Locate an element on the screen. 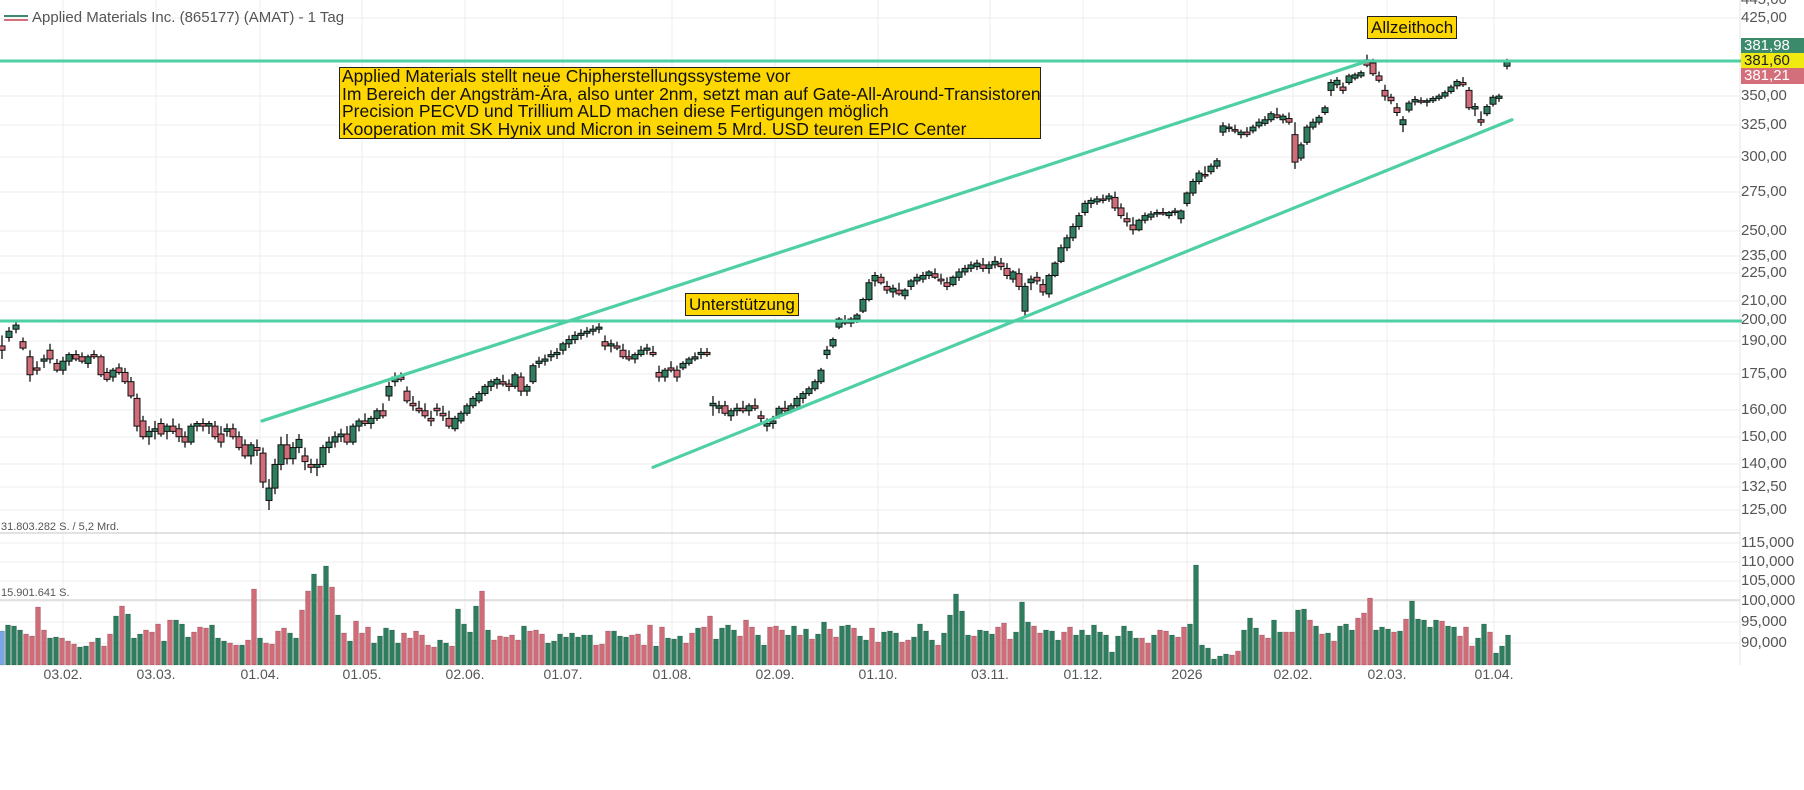 The image size is (1804, 790). volume-mid-label: 15.901.641 S. is located at coordinates (35, 593).